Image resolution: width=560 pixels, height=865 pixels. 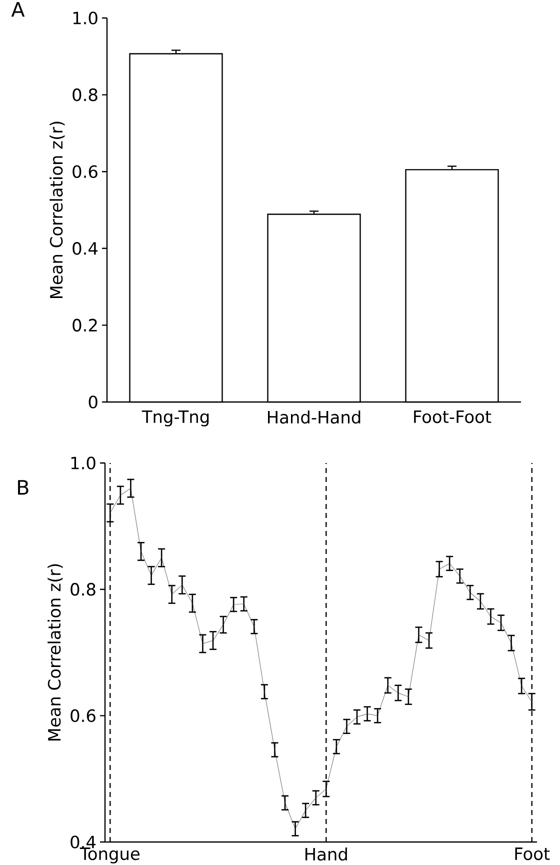 What do you see at coordinates (326, 854) in the screenshot?
I see `x-tick-label: Hand` at bounding box center [326, 854].